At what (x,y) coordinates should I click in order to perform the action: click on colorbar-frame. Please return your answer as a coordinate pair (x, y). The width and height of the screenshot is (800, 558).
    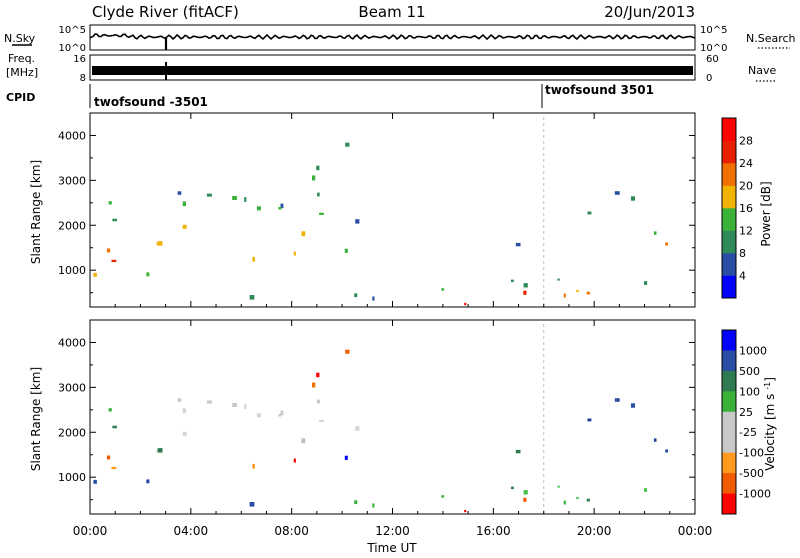
    Looking at the image, I should click on (729, 208).